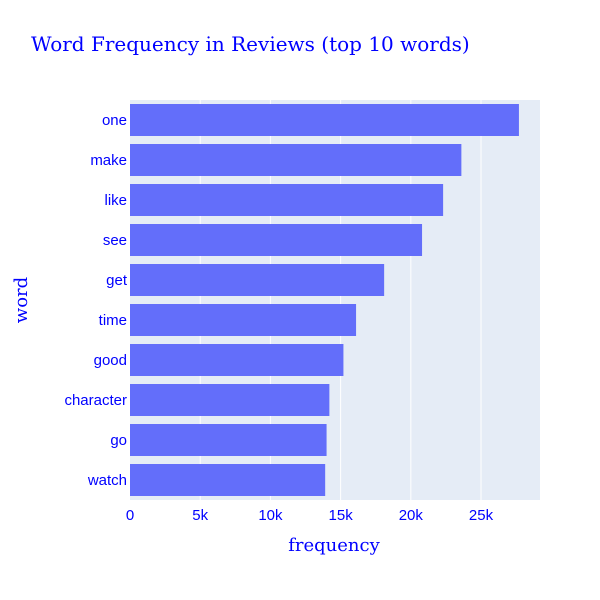  What do you see at coordinates (411, 515) in the screenshot?
I see `x-tick-label: 20k` at bounding box center [411, 515].